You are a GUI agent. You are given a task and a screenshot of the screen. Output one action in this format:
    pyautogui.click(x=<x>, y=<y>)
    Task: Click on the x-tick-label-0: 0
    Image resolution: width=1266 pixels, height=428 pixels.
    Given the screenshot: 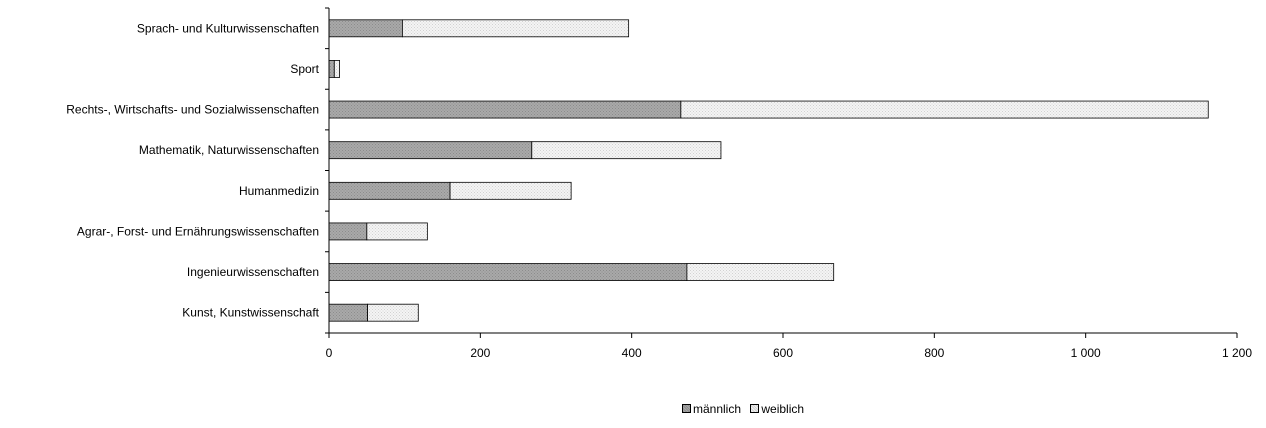 What is the action you would take?
    pyautogui.click(x=329, y=353)
    